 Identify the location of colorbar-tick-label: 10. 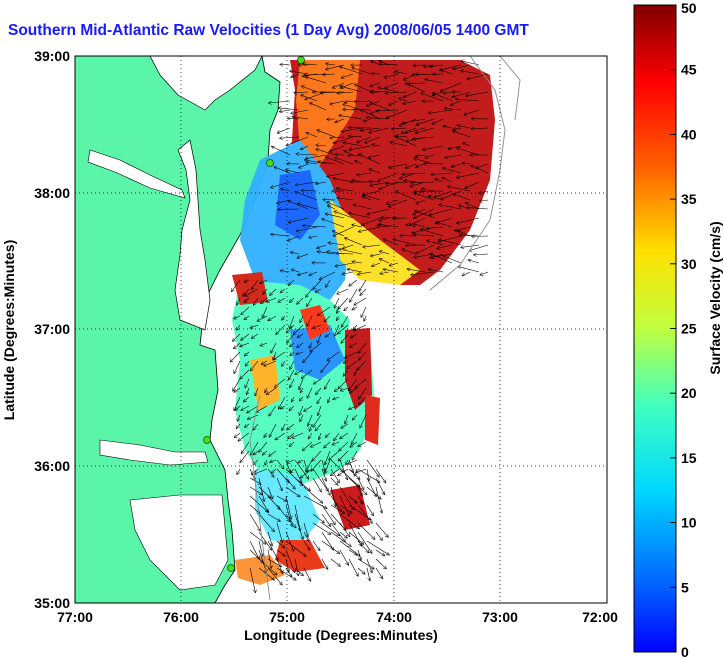
(689, 523).